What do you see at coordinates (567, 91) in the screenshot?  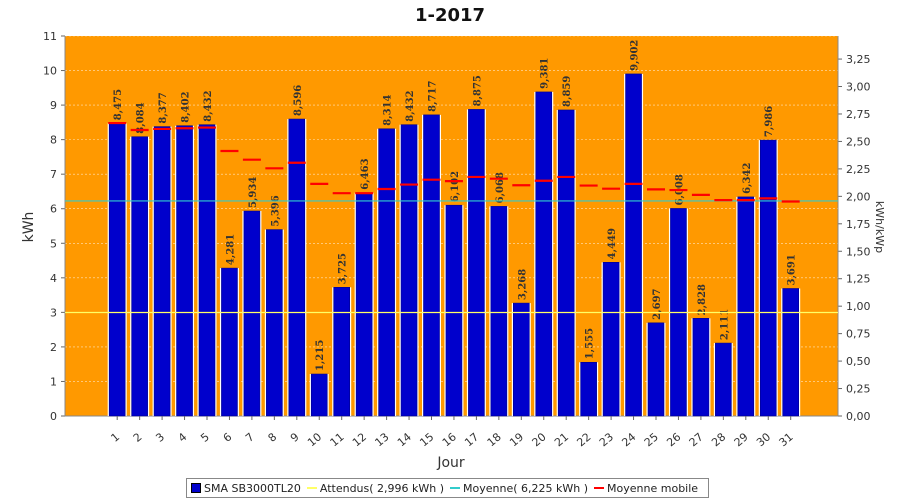 I see `data-label: 8,859` at bounding box center [567, 91].